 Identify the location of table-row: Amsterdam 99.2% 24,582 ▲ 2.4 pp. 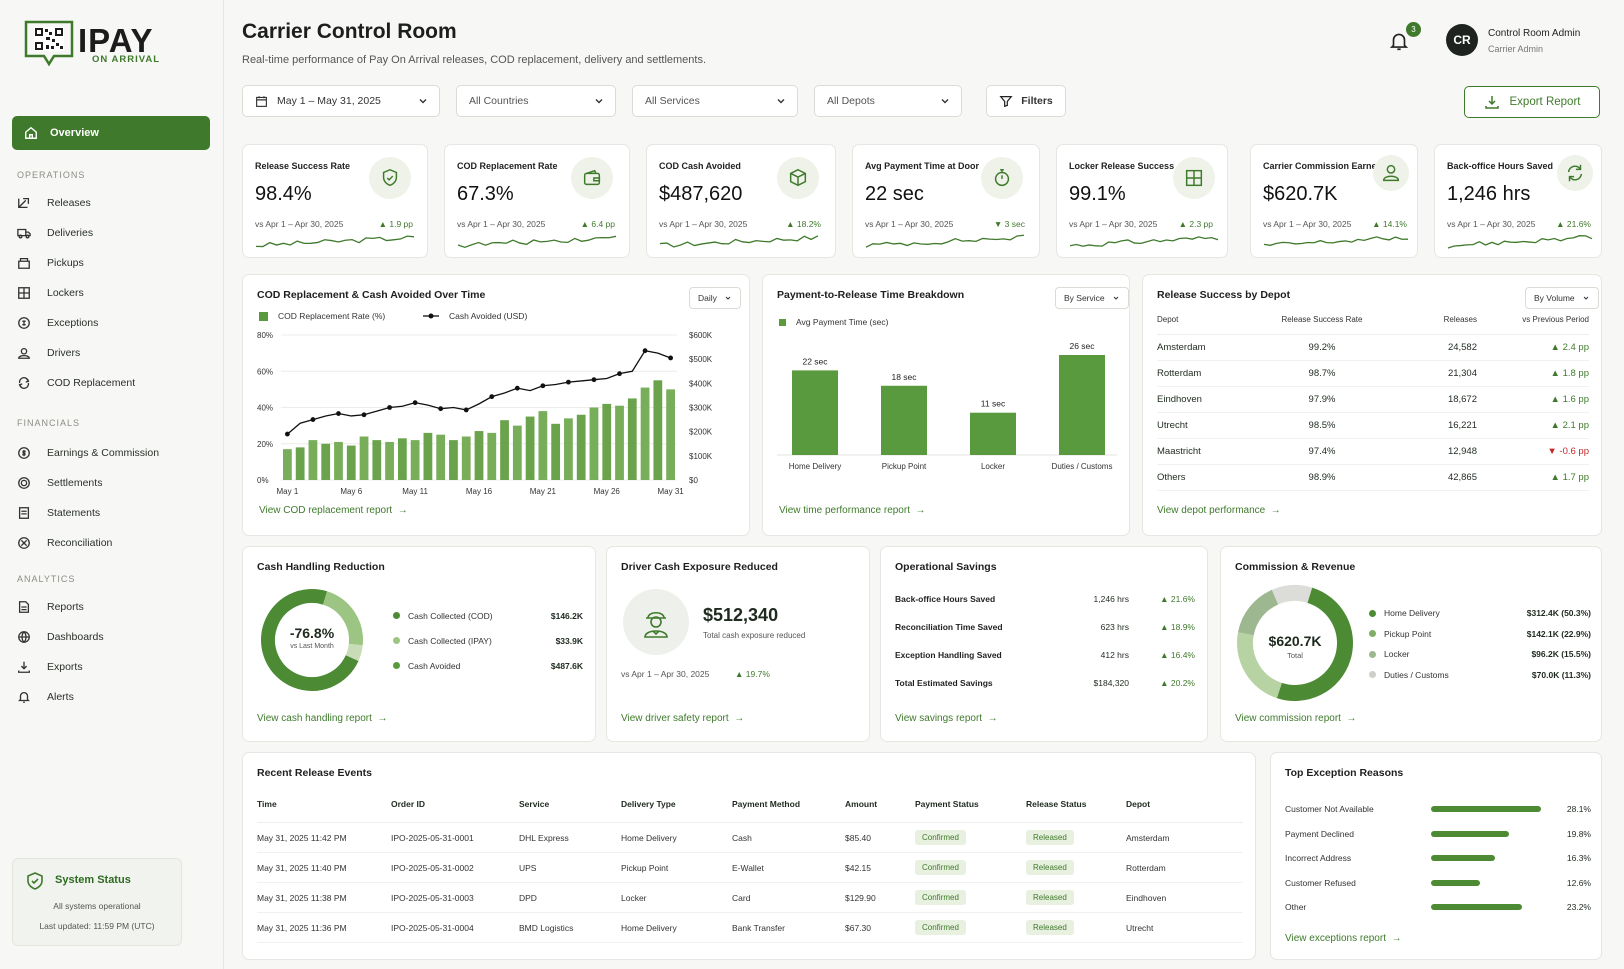
(1373, 348).